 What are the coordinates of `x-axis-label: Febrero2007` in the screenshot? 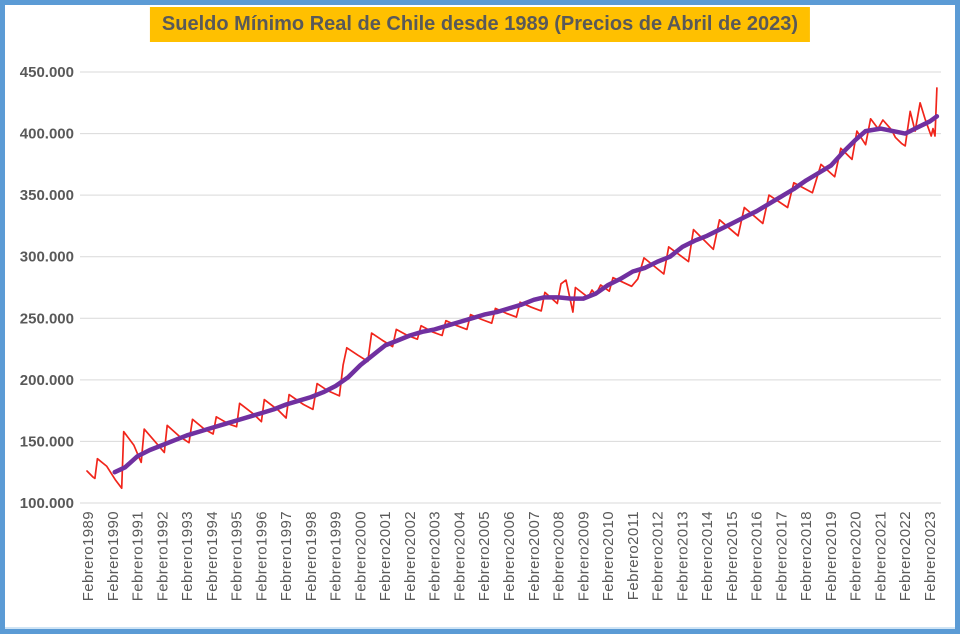 It's located at (534, 556).